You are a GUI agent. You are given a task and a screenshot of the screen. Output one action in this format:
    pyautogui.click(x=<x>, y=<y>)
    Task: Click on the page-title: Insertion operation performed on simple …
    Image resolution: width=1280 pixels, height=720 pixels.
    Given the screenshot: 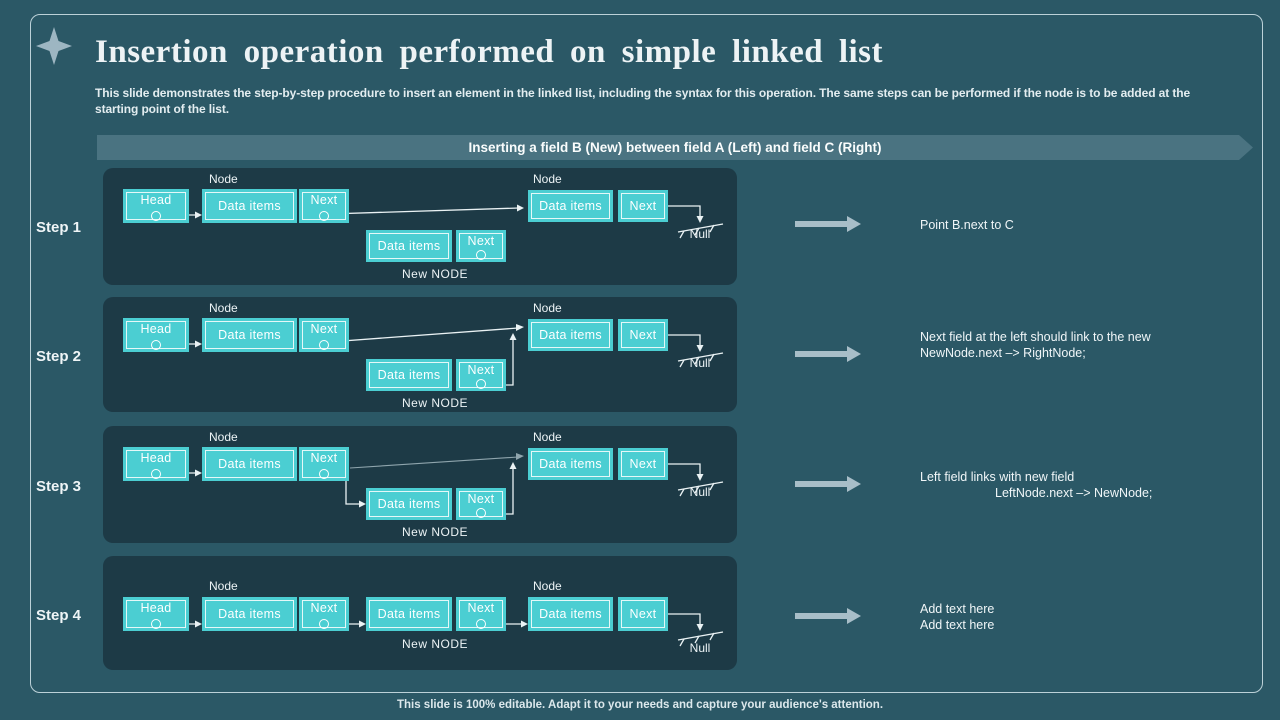 What is the action you would take?
    pyautogui.click(x=489, y=52)
    